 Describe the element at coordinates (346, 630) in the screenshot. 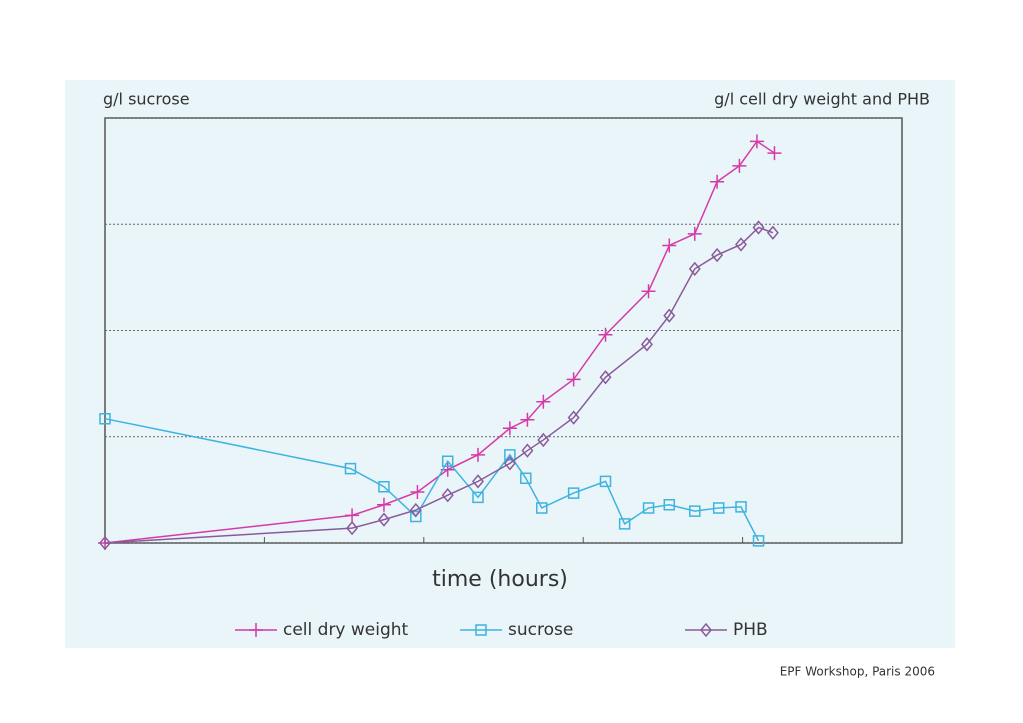

I see `legend-label: cell dry weight` at that location.